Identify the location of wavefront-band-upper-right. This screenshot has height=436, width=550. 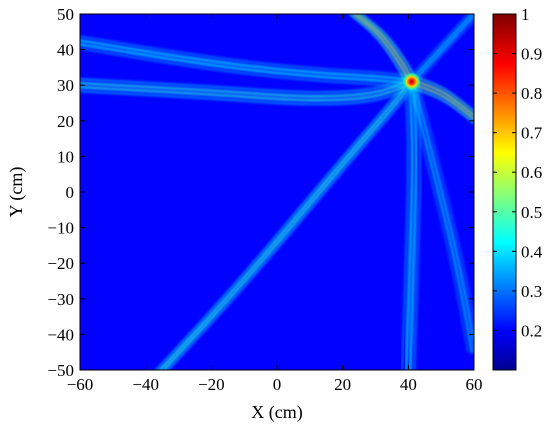
(439, 48).